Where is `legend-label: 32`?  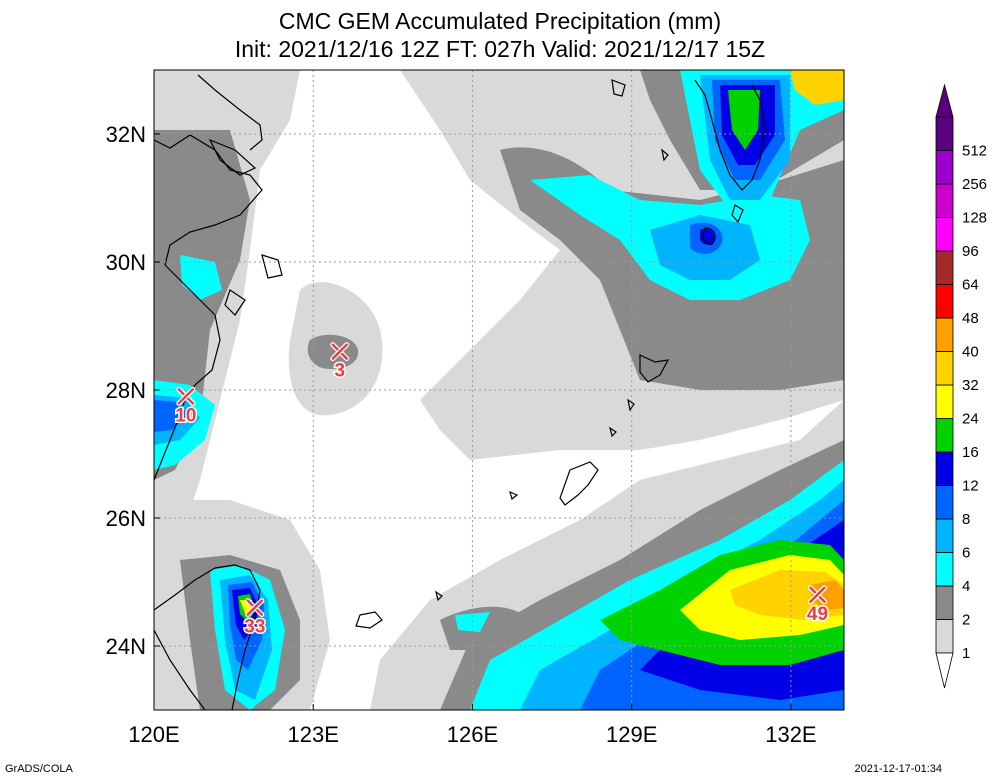
legend-label: 32 is located at coordinates (970, 385).